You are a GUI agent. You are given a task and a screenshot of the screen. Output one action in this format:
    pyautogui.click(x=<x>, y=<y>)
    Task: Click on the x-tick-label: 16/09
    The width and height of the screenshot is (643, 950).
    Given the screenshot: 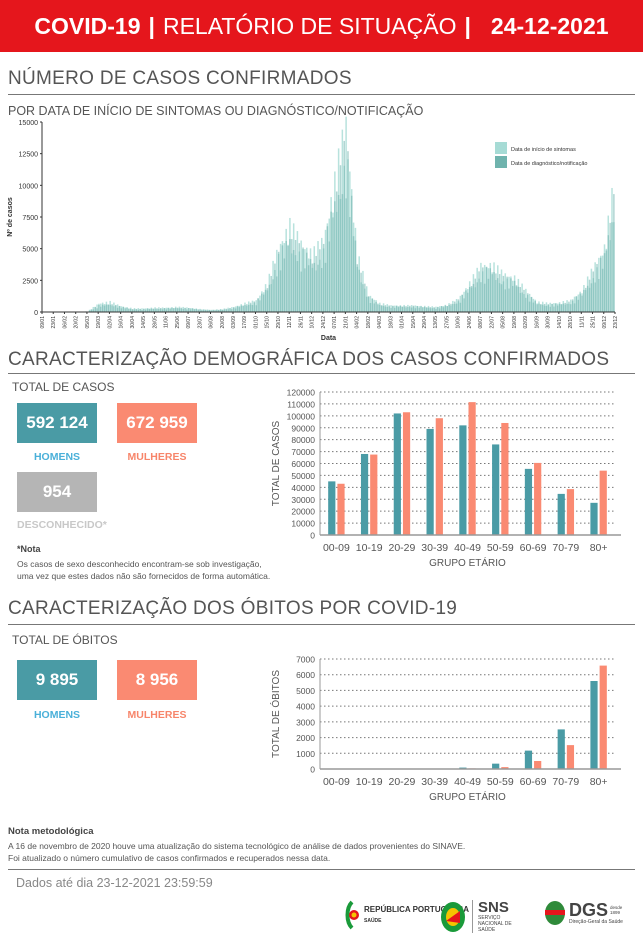 What is the action you would take?
    pyautogui.click(x=537, y=322)
    